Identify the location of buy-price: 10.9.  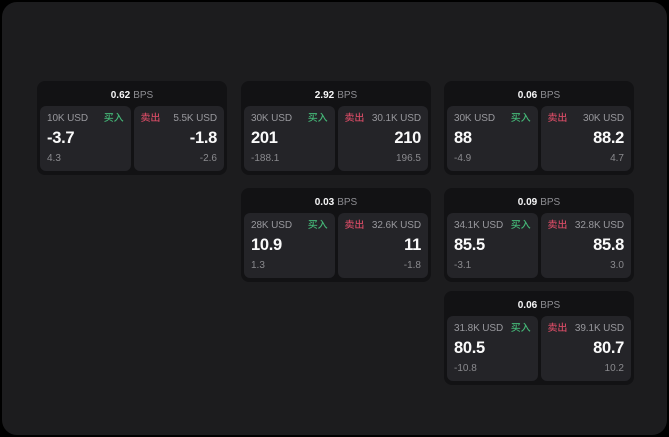
(266, 245).